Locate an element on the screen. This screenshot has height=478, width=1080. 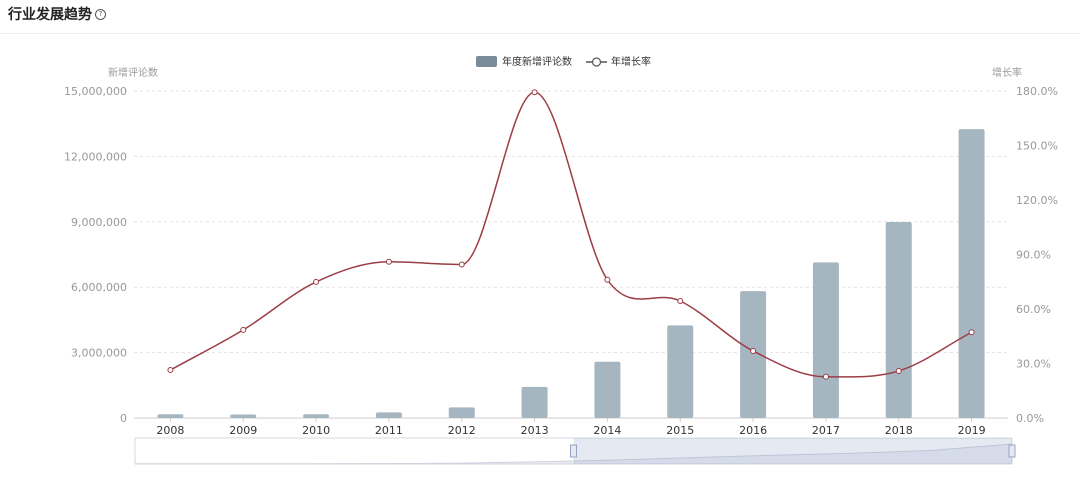
bar-2014 is located at coordinates (607, 389).